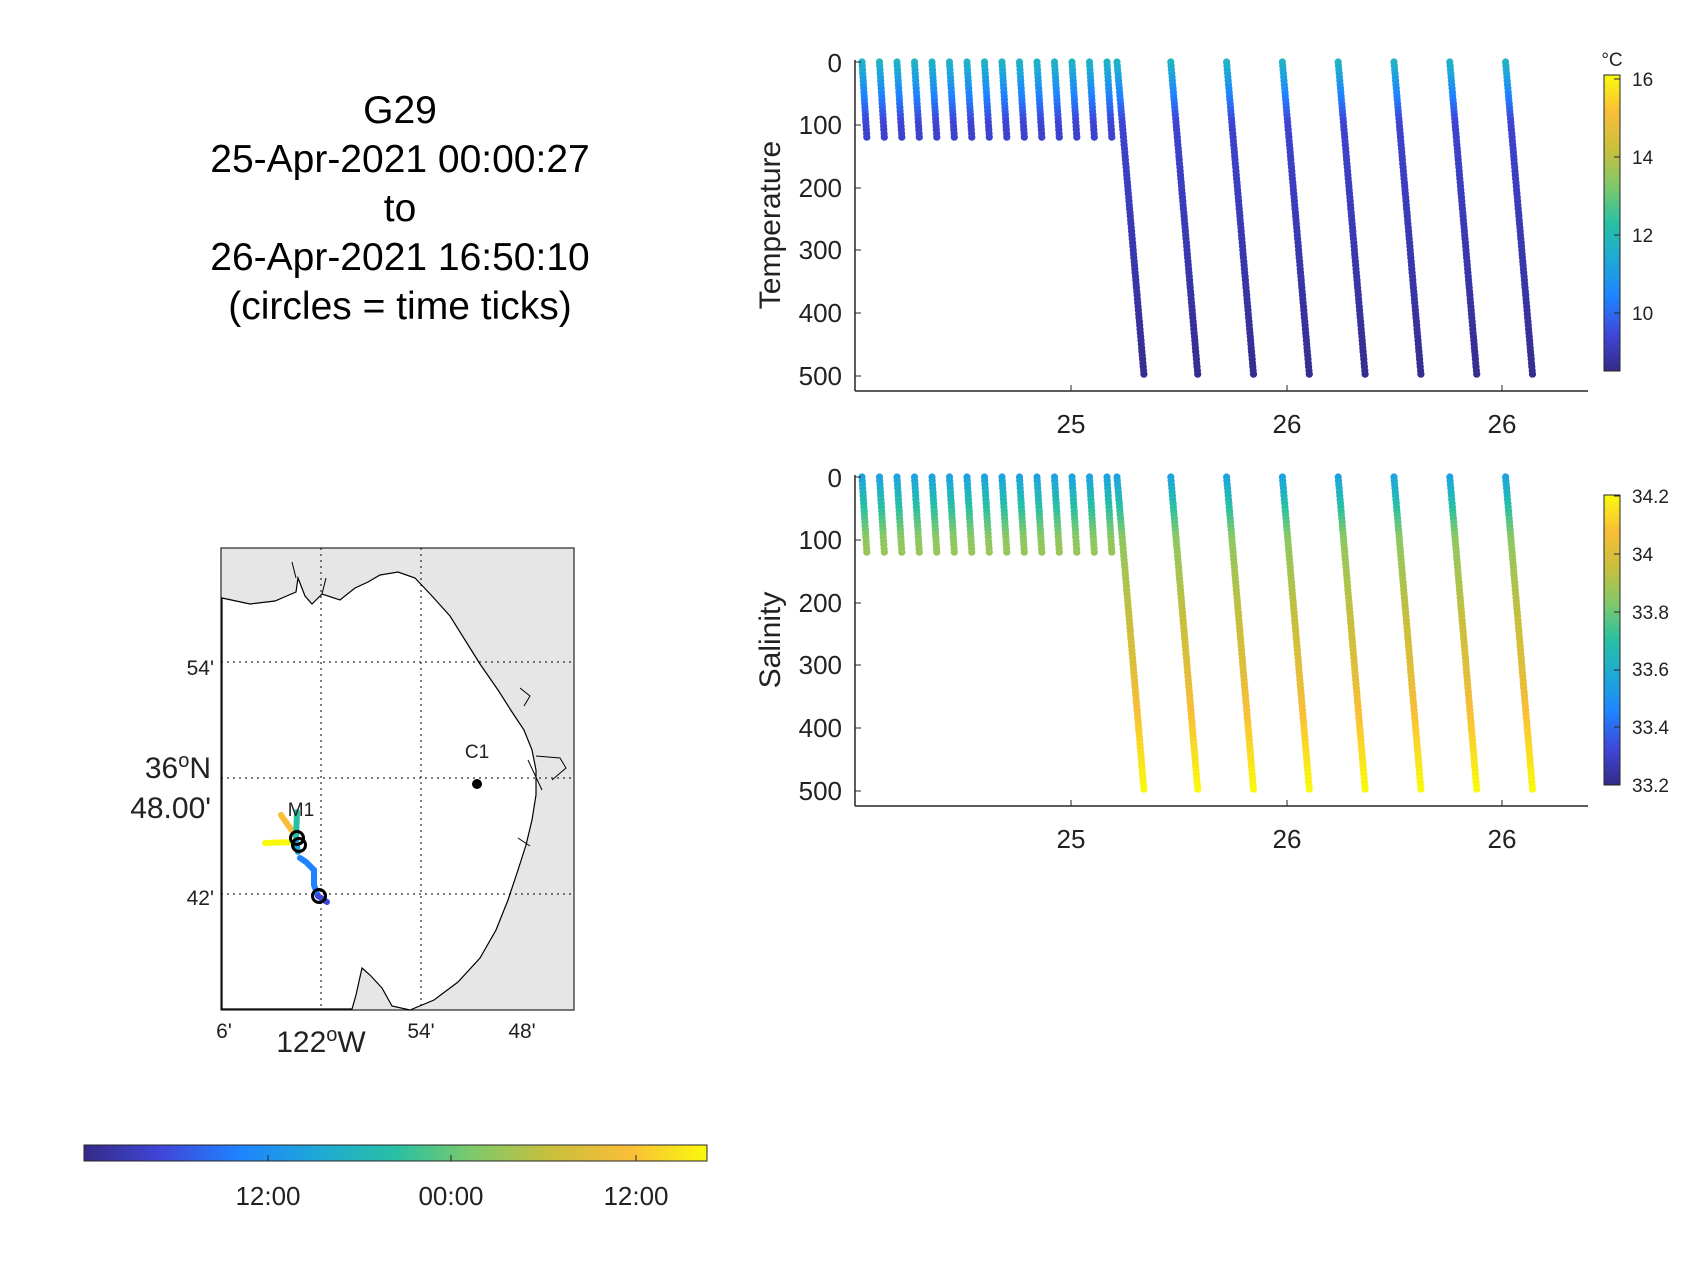  What do you see at coordinates (395, 1177) in the screenshot?
I see `time-colorbar: 12:00 00:00 12:00` at bounding box center [395, 1177].